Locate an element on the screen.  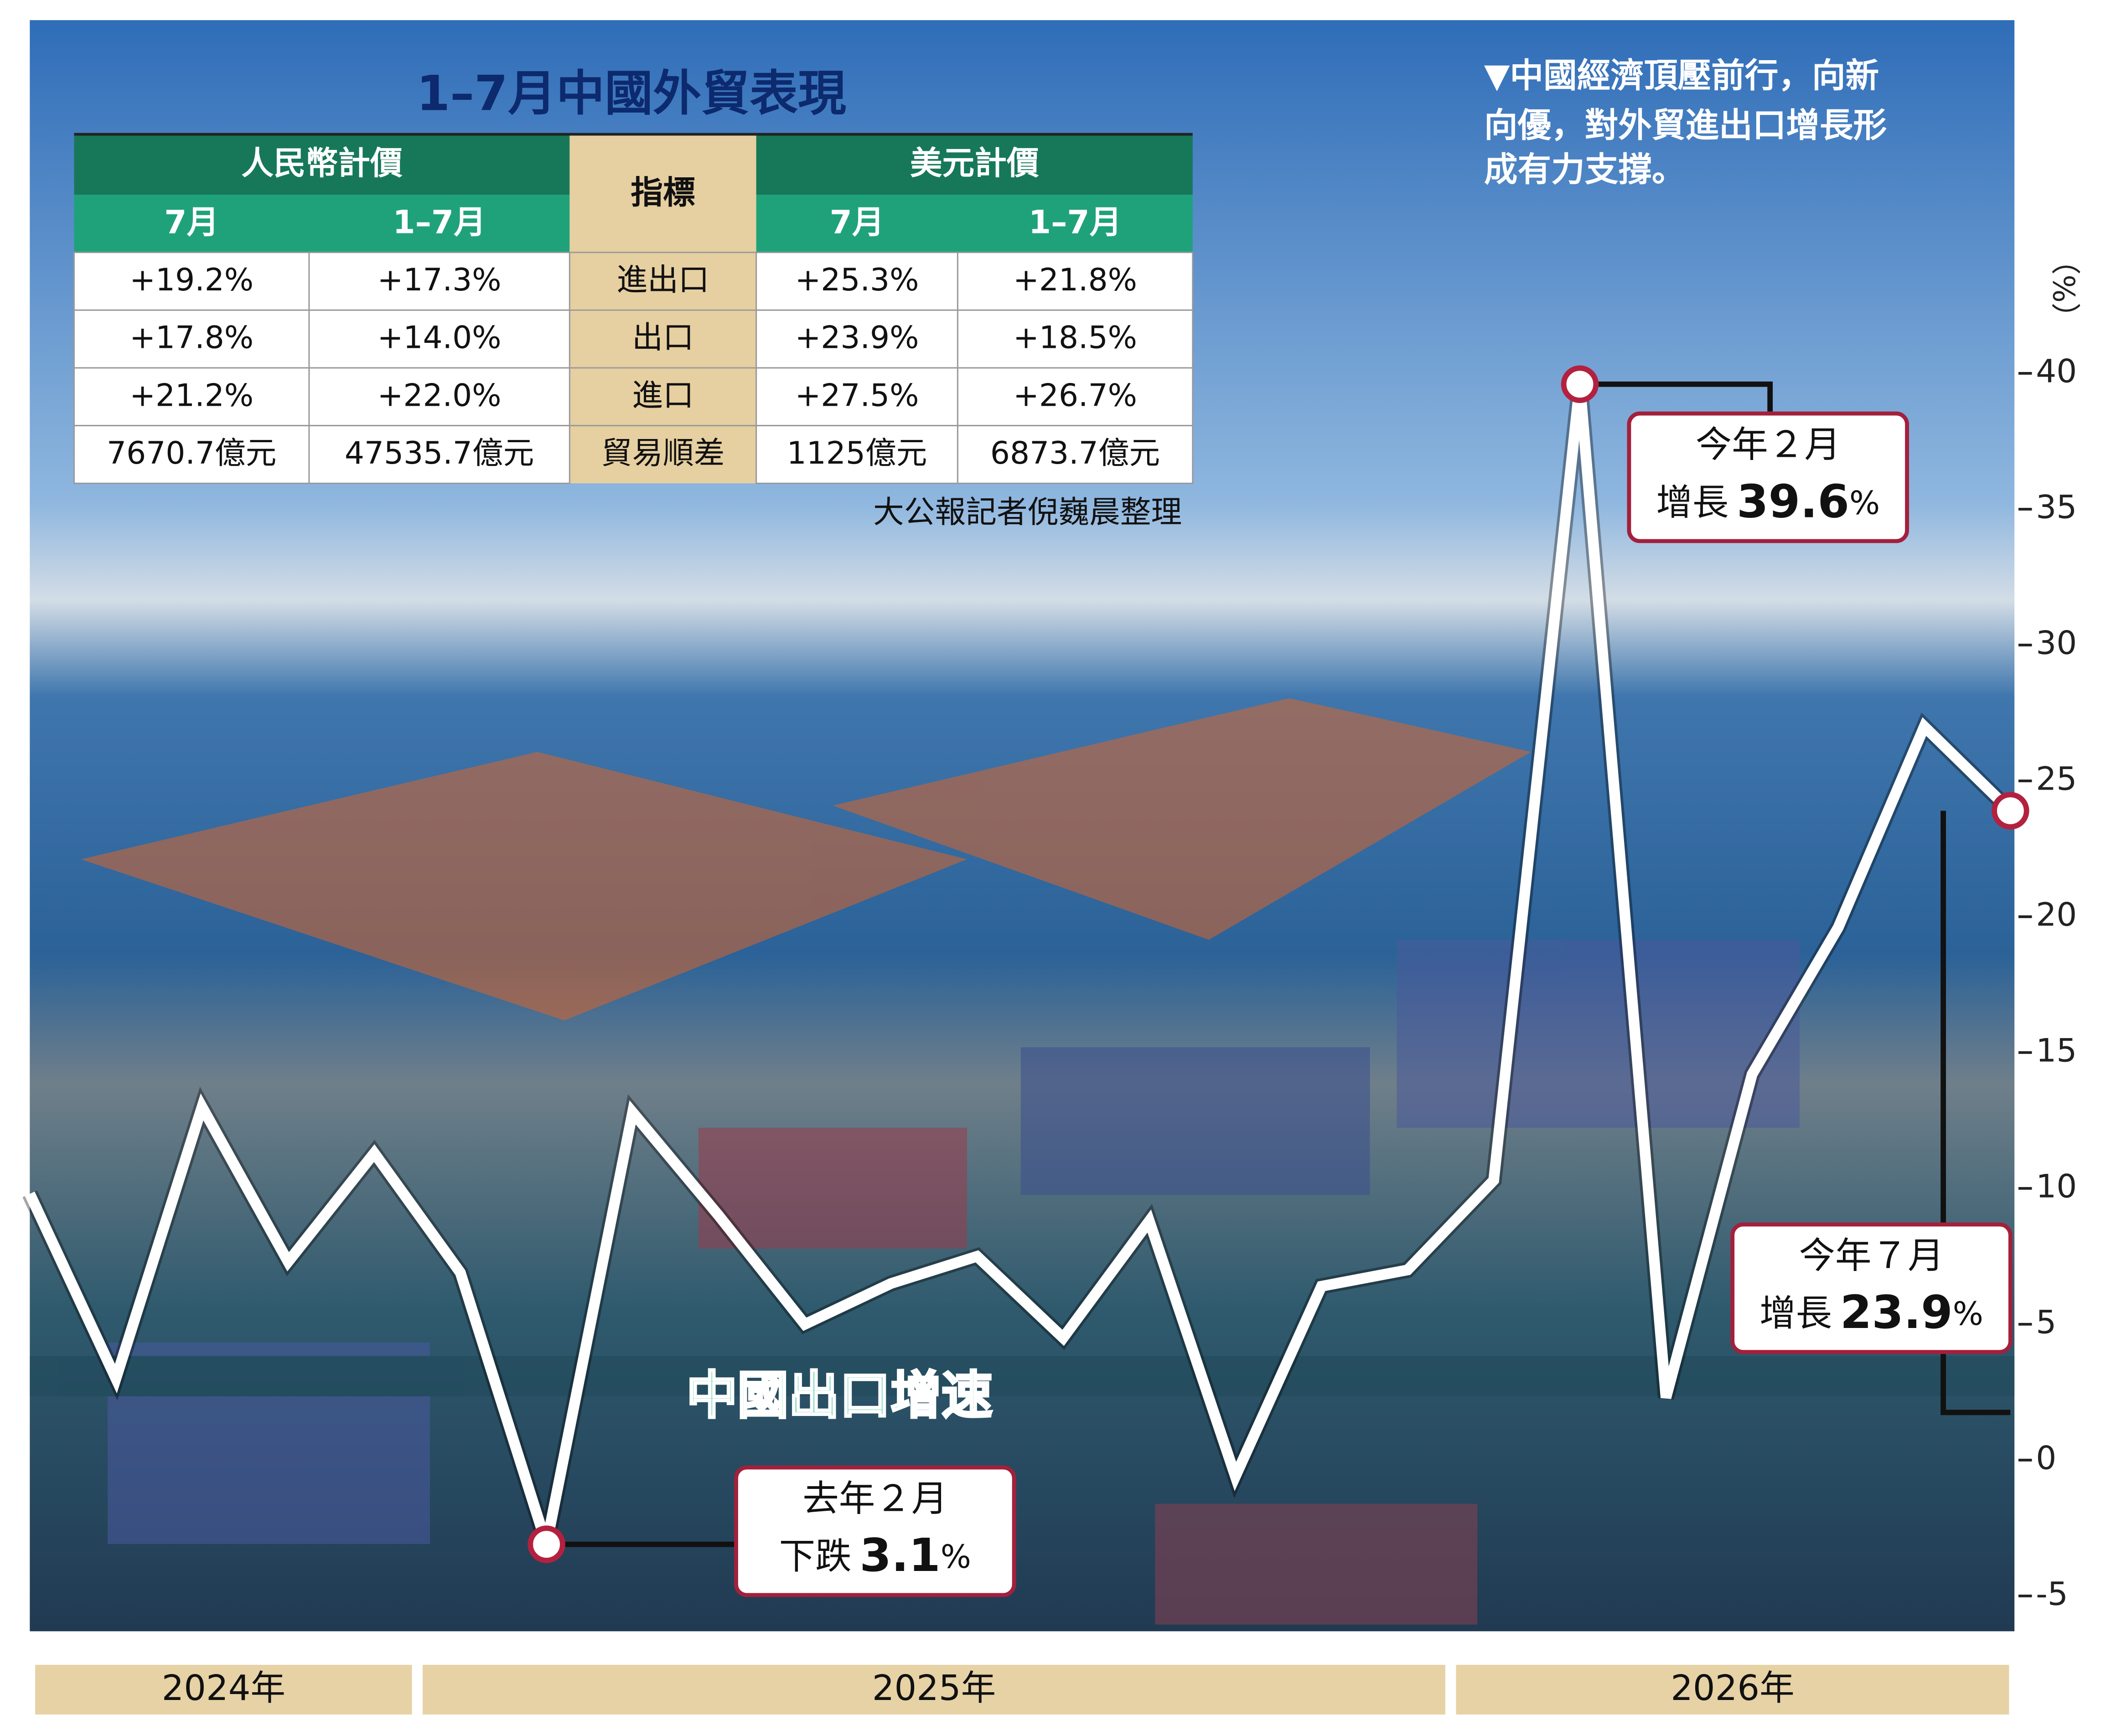
annotation-text: 增長 39.6% is located at coordinates (1768, 501).